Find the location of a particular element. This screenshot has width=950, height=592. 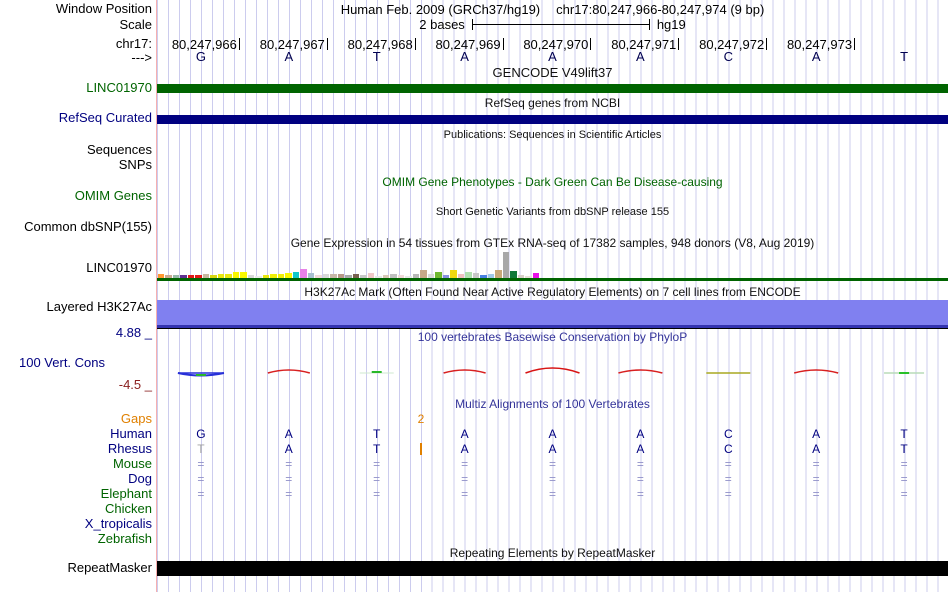

conservation-max-label: 4.88 _ is located at coordinates (133, 332).